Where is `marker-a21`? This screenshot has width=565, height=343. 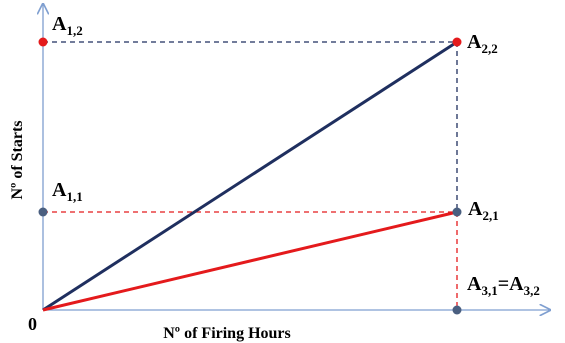 marker-a21 is located at coordinates (457, 212).